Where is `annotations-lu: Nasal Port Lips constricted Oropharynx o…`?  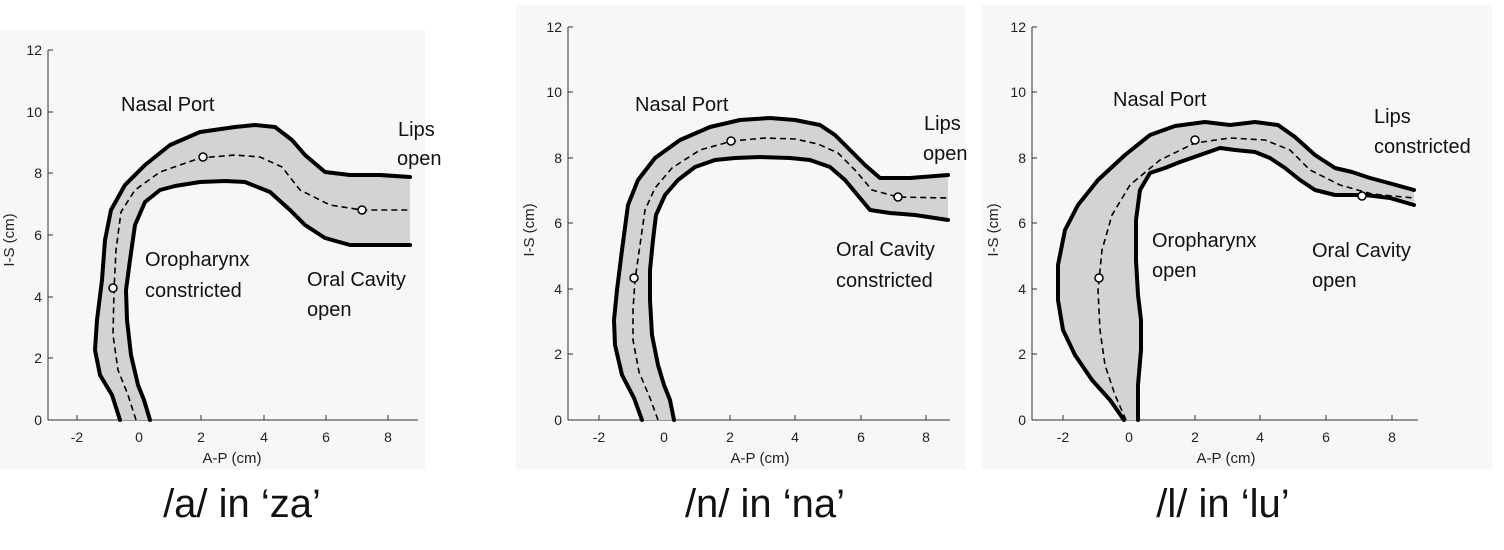
annotations-lu: Nasal Port Lips constricted Oropharynx o… is located at coordinates (1292, 190).